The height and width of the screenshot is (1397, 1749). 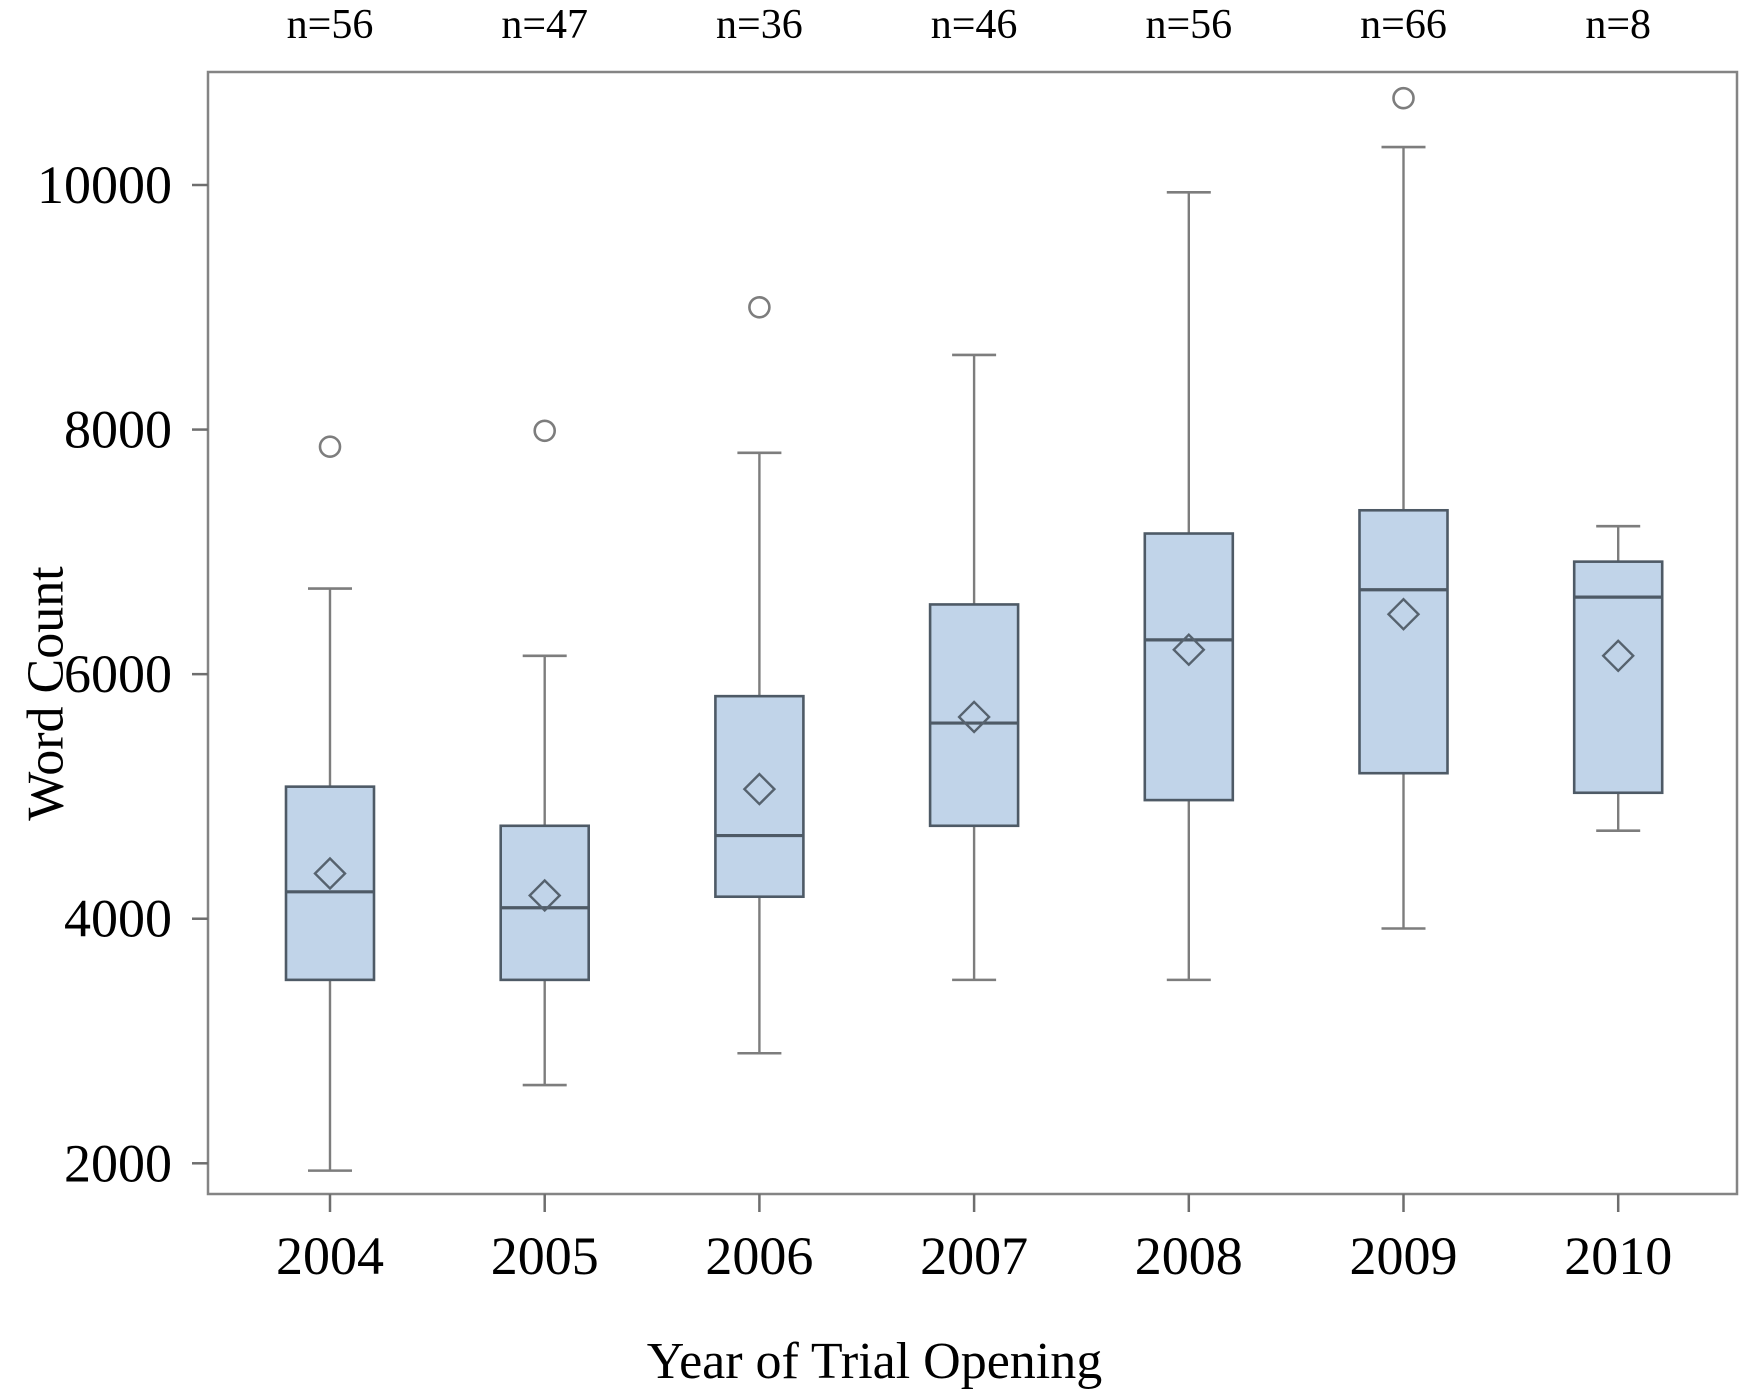 What do you see at coordinates (118, 430) in the screenshot?
I see `y-tick-label-8000: 8000` at bounding box center [118, 430].